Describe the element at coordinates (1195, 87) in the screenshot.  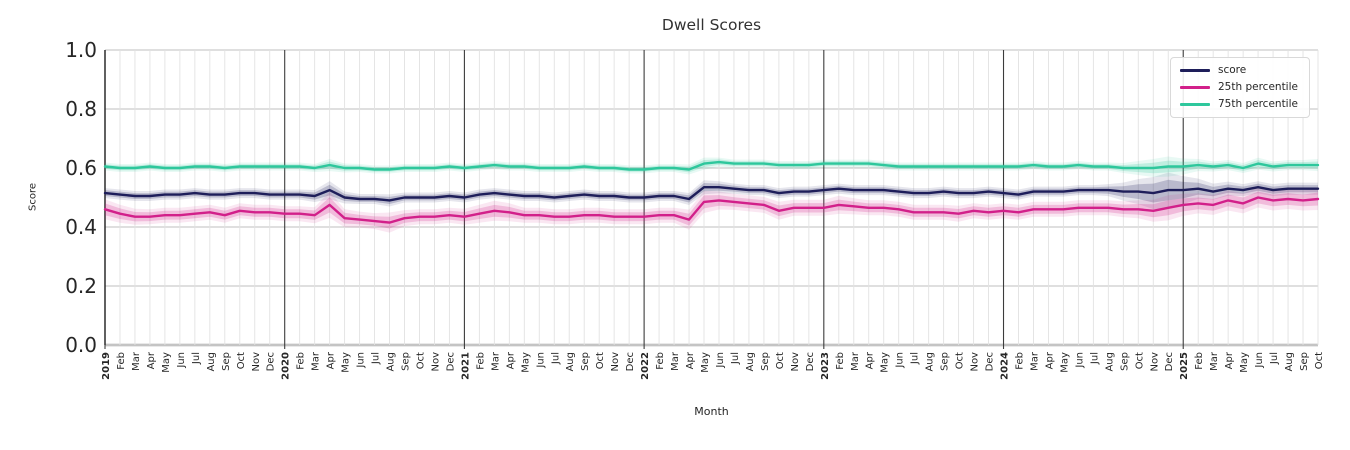
I see `percentile-25-line-swatch` at that location.